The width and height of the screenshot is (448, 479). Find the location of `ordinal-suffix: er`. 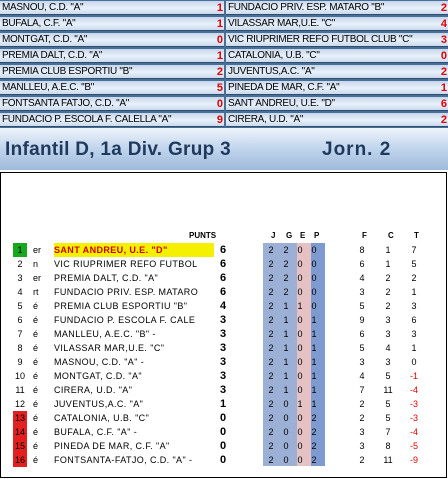

ordinal-suffix: er is located at coordinates (37, 278).